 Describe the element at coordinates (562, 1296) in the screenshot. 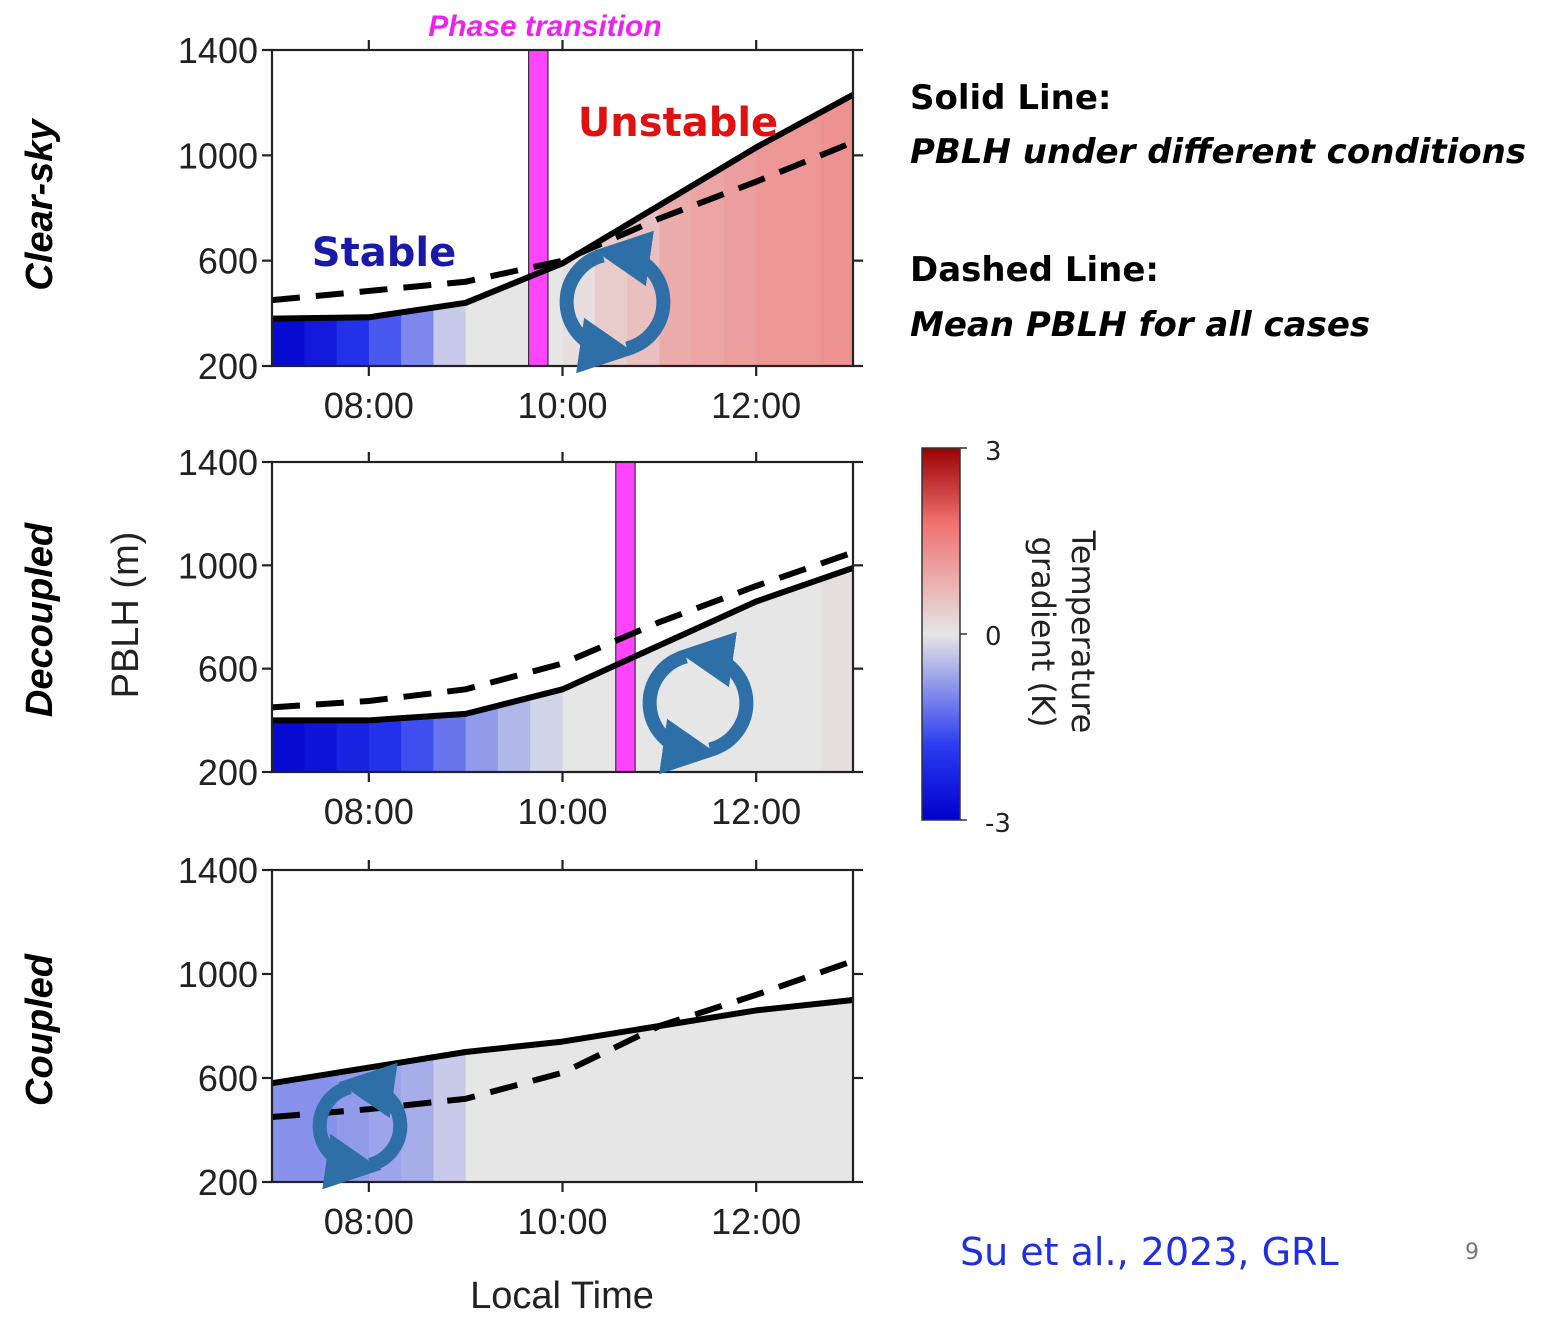

I see `x-axis-label: Local Time` at that location.